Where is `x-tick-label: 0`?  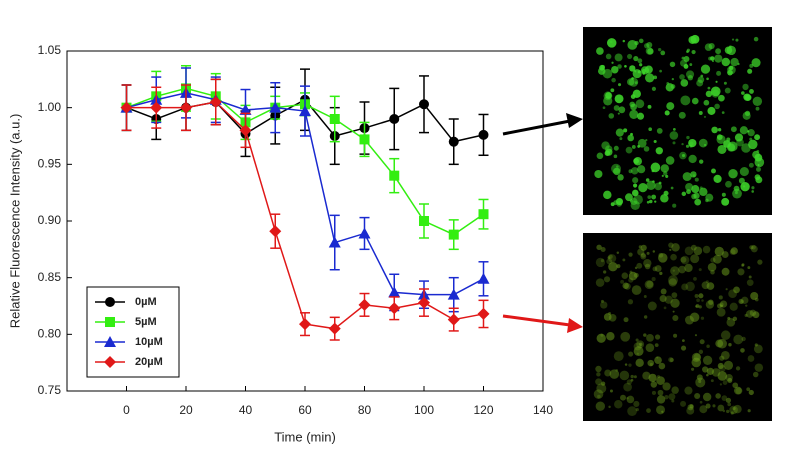
x-tick-label: 0 is located at coordinates (126, 410).